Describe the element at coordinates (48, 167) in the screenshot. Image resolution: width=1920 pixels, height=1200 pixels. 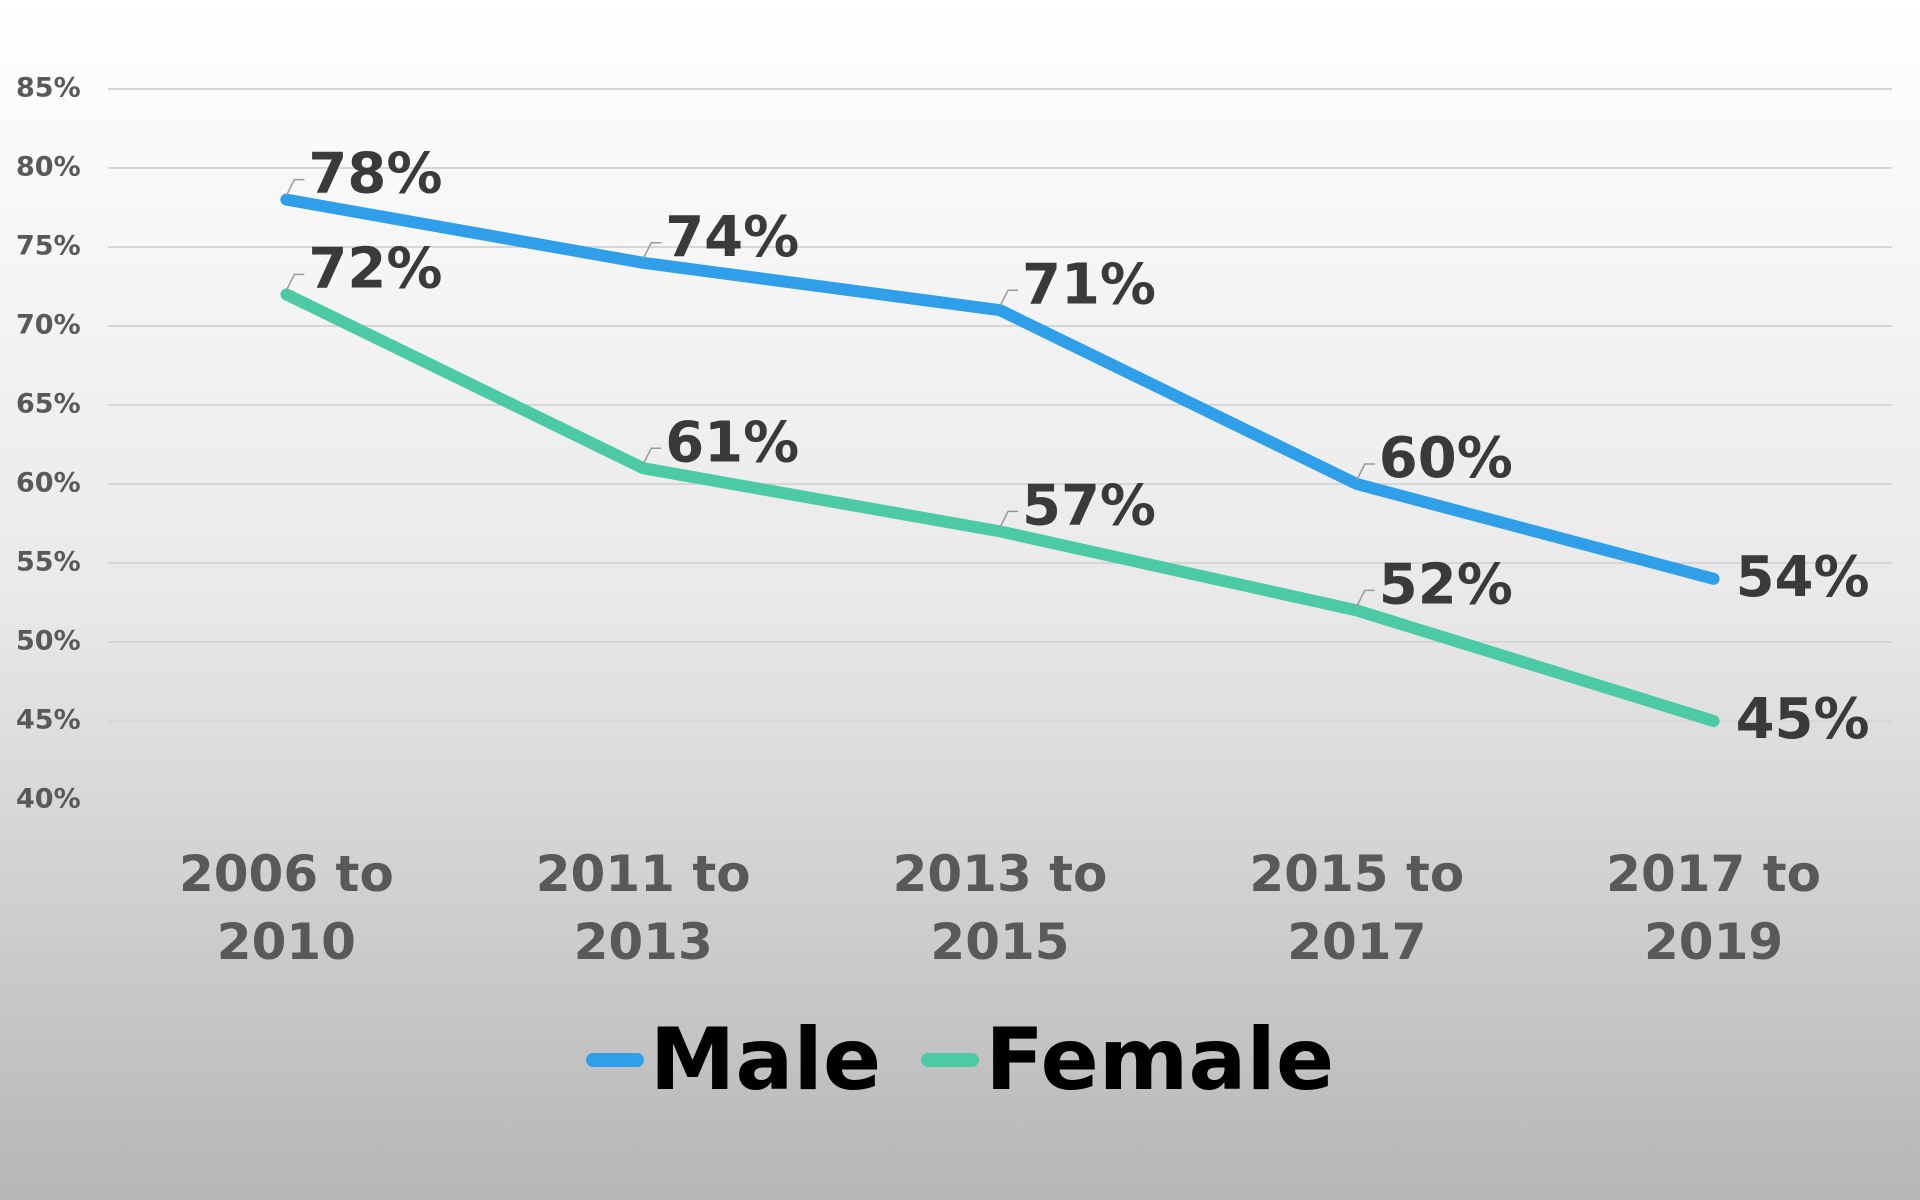
I see `y-tick-label: 80%` at that location.